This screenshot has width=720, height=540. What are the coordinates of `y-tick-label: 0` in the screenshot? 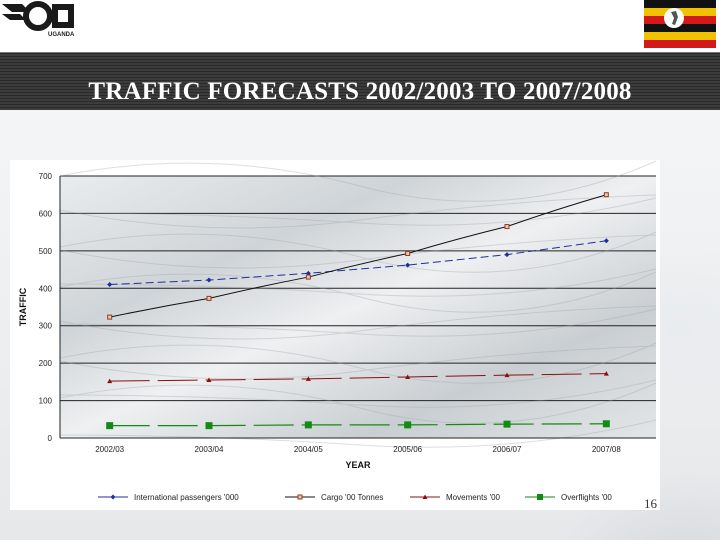 It's located at (50, 438).